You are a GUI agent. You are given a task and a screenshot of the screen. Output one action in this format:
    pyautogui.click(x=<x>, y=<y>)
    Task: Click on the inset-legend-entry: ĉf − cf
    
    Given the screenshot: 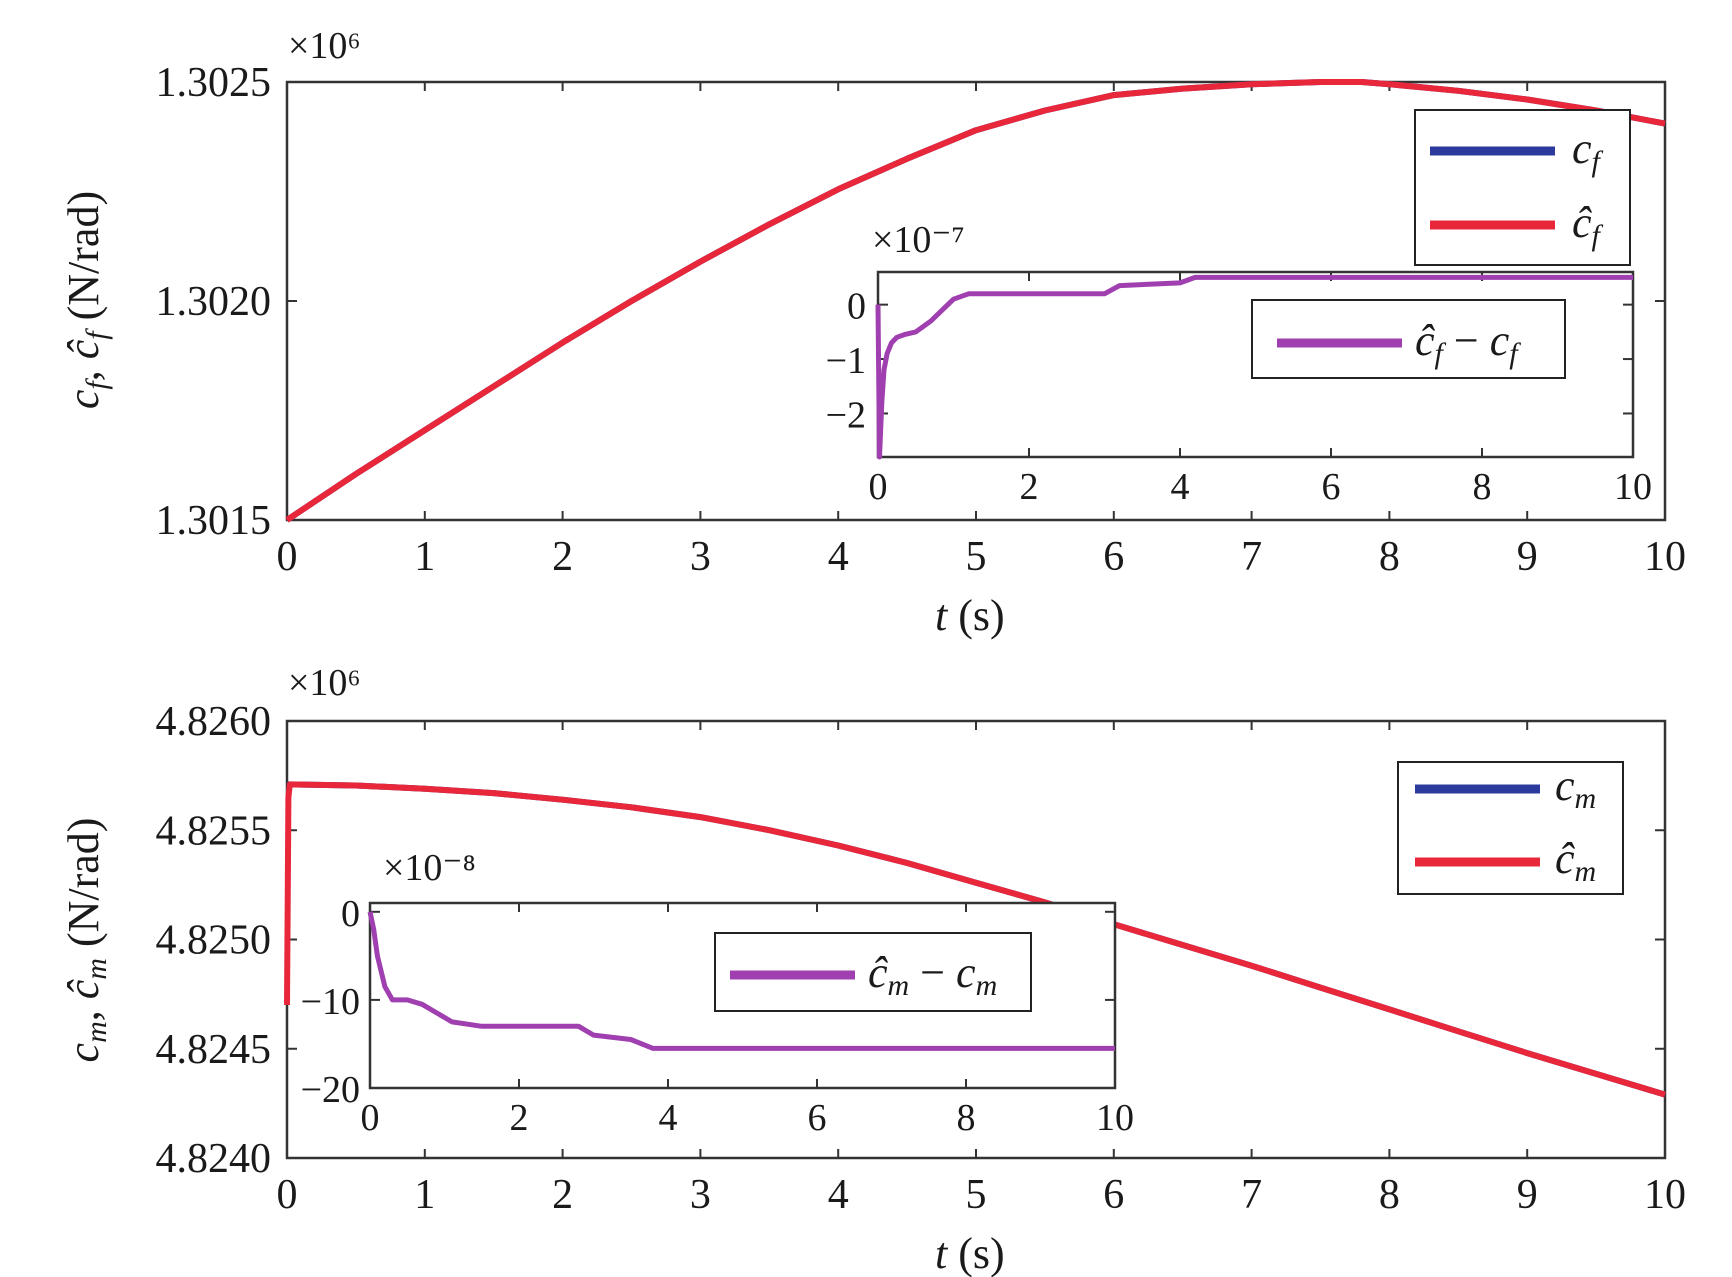 What is the action you would take?
    pyautogui.click(x=1468, y=343)
    